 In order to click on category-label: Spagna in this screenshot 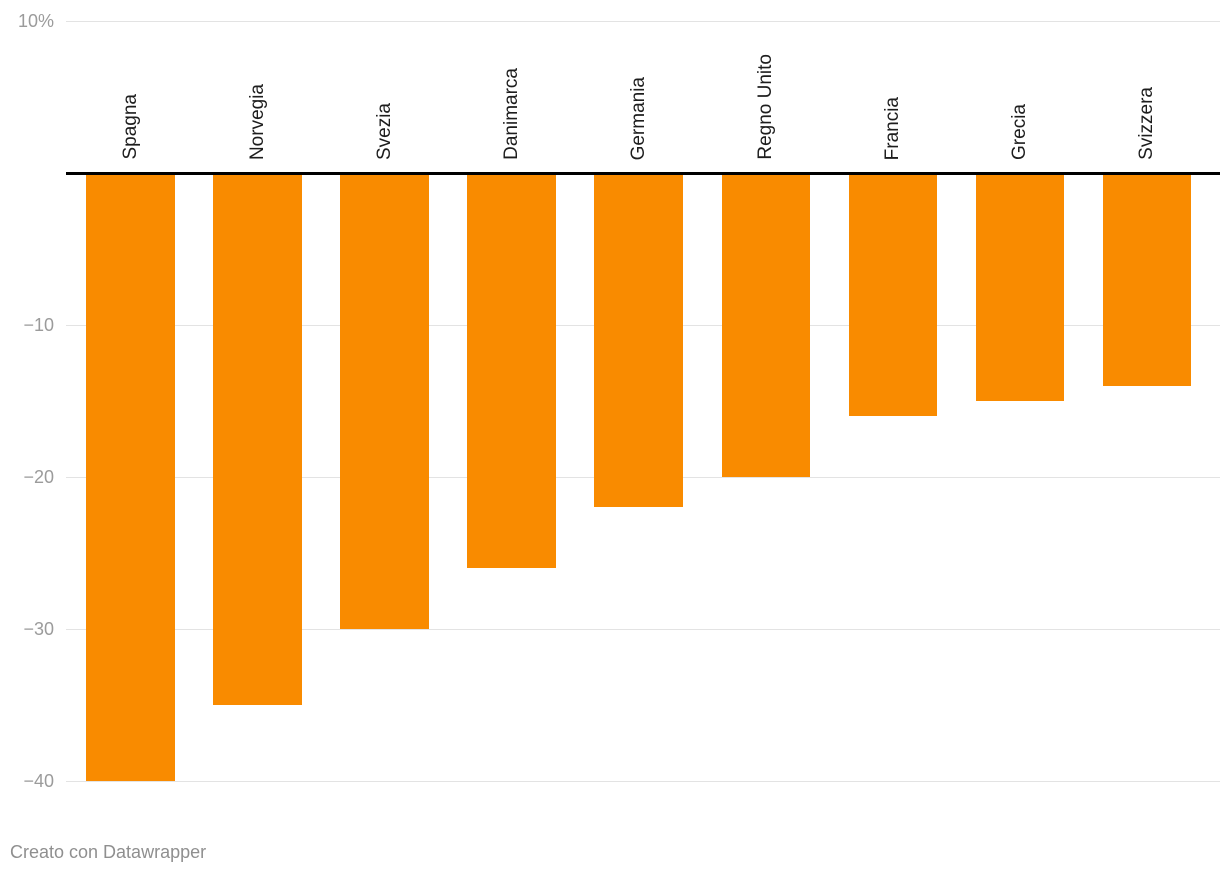, I will do `click(130, 127)`.